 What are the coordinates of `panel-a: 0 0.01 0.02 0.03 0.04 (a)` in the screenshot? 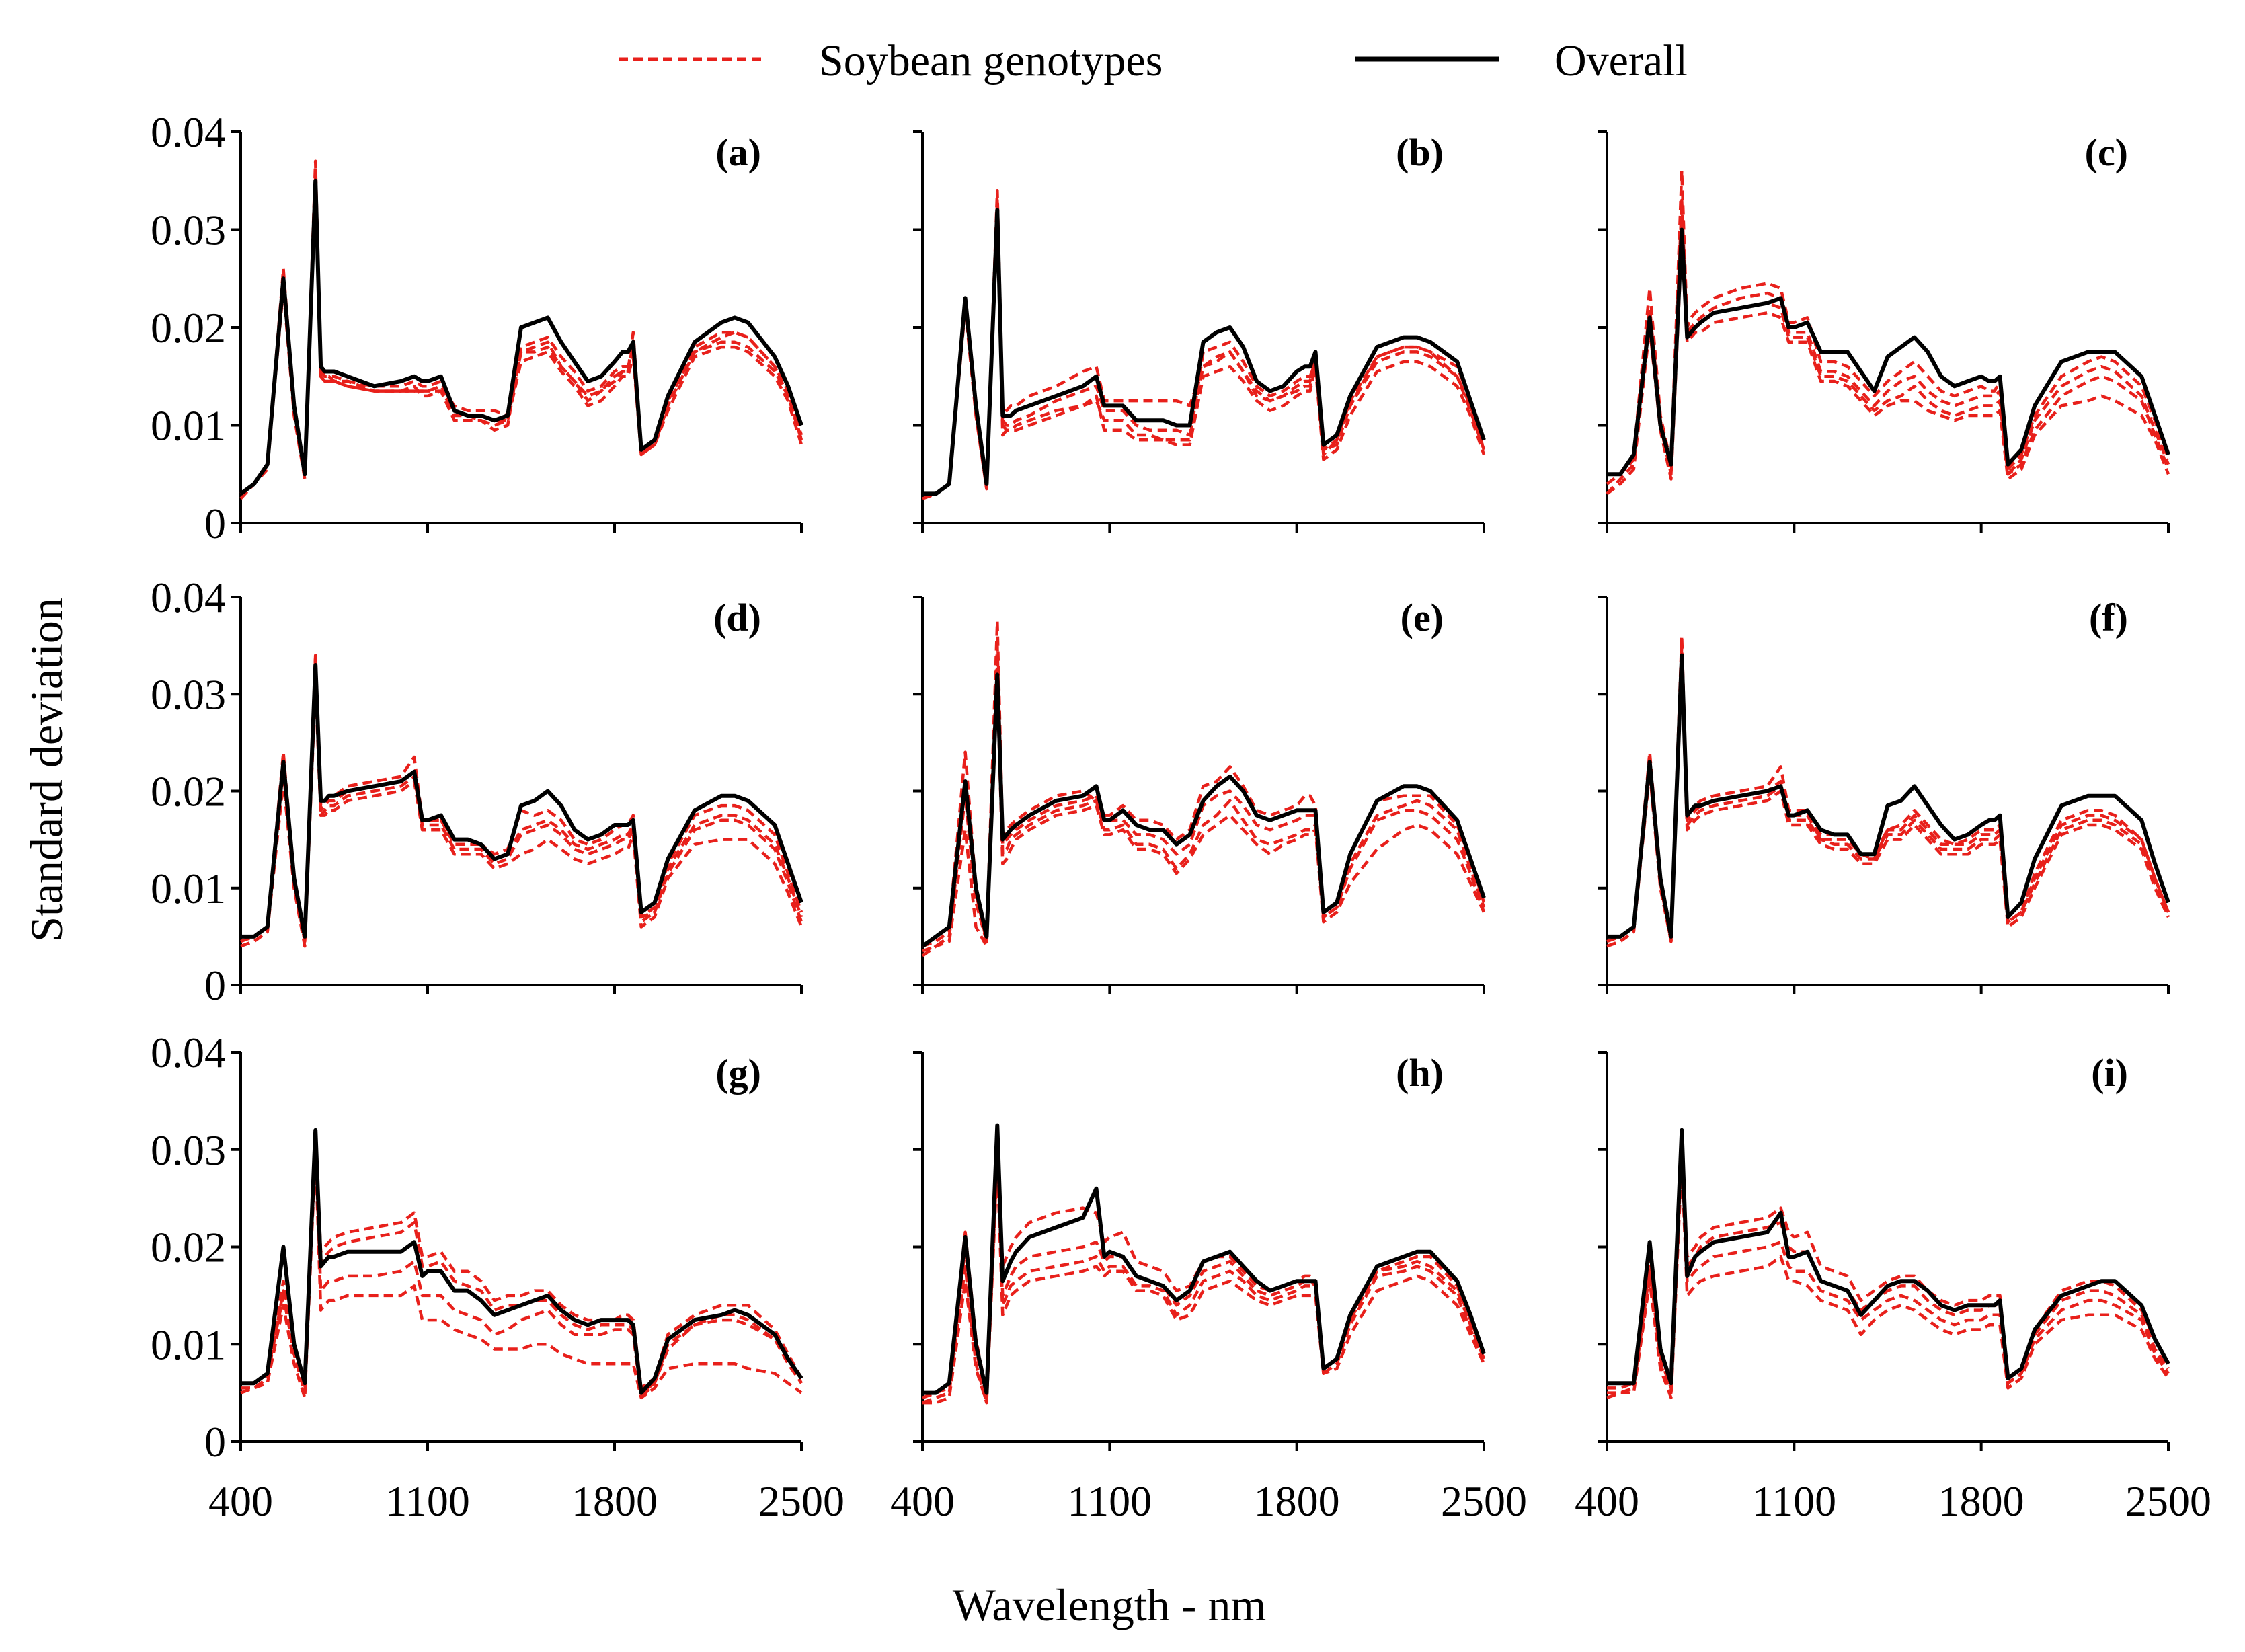 It's located at (477, 327).